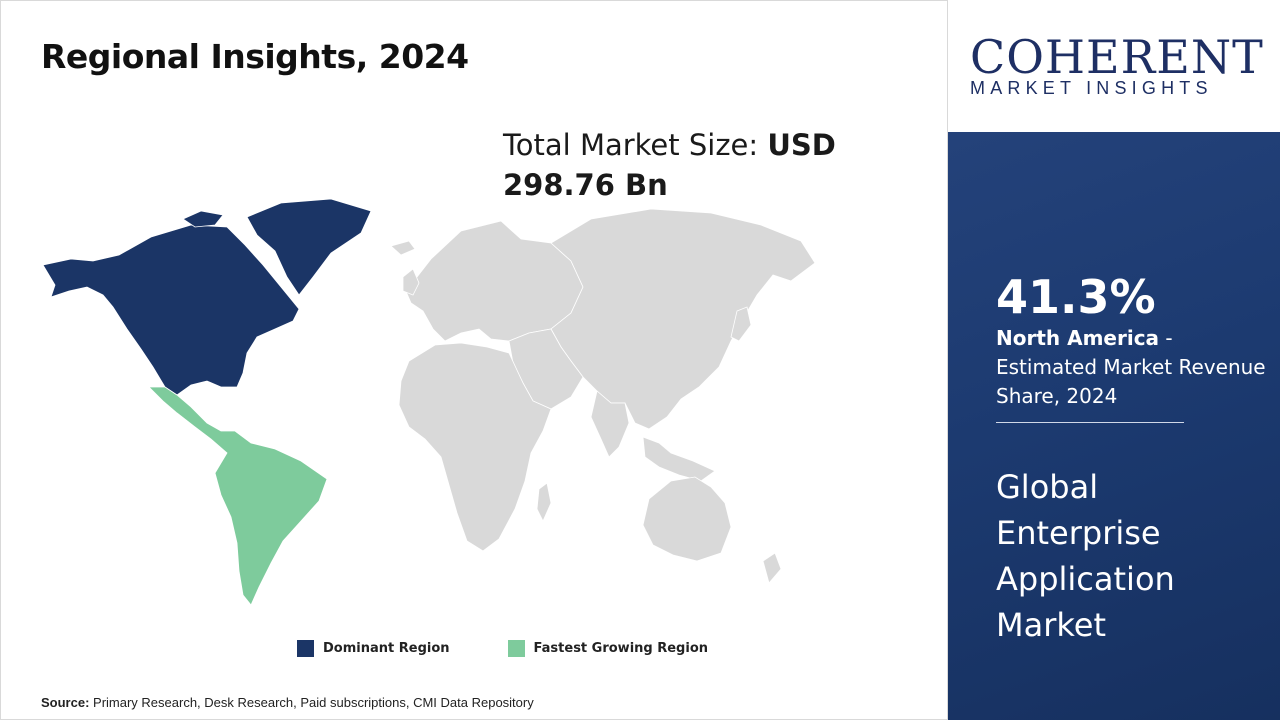 This screenshot has height=720, width=1280. What do you see at coordinates (544, 502) in the screenshot?
I see `region-madagascar` at bounding box center [544, 502].